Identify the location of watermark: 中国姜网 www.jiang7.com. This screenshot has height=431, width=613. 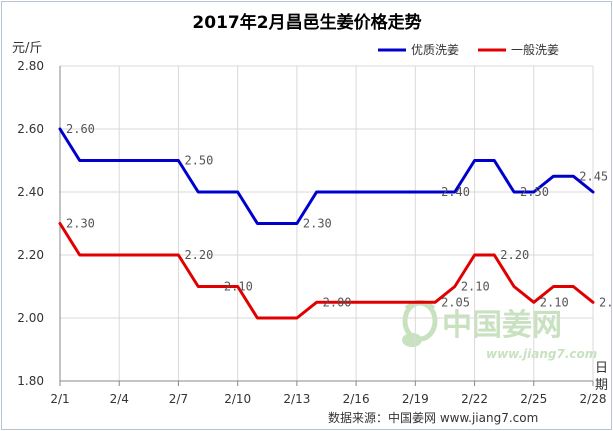
(499, 330).